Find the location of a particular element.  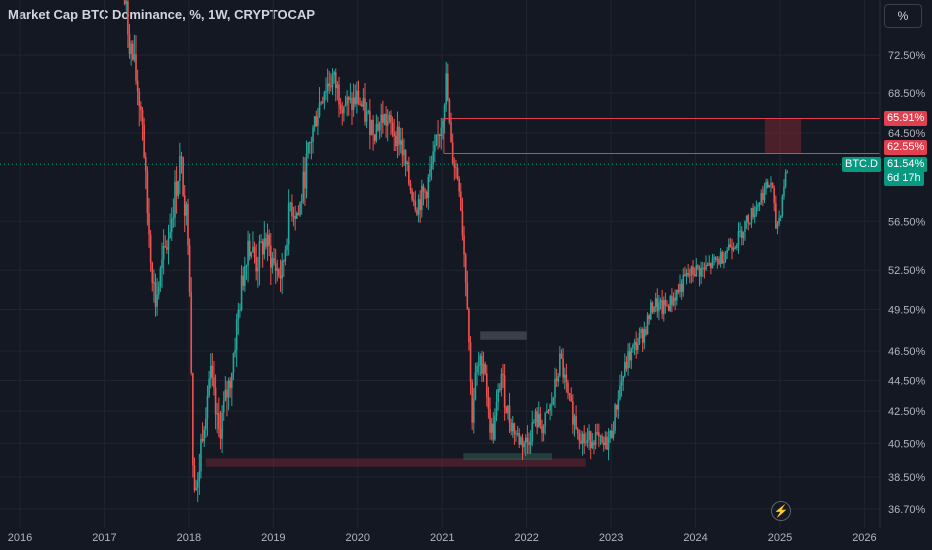

percent-unit-button: % is located at coordinates (903, 16).